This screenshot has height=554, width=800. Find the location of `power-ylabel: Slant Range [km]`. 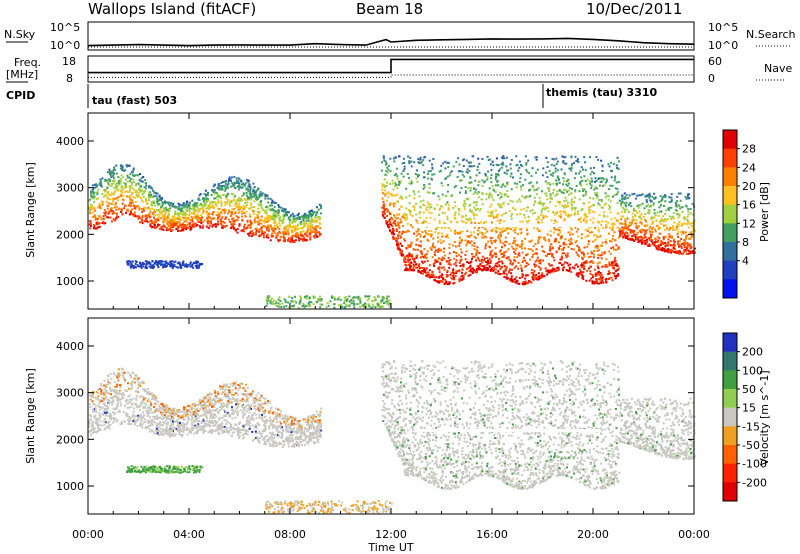

power-ylabel: Slant Range [km] is located at coordinates (30, 210).